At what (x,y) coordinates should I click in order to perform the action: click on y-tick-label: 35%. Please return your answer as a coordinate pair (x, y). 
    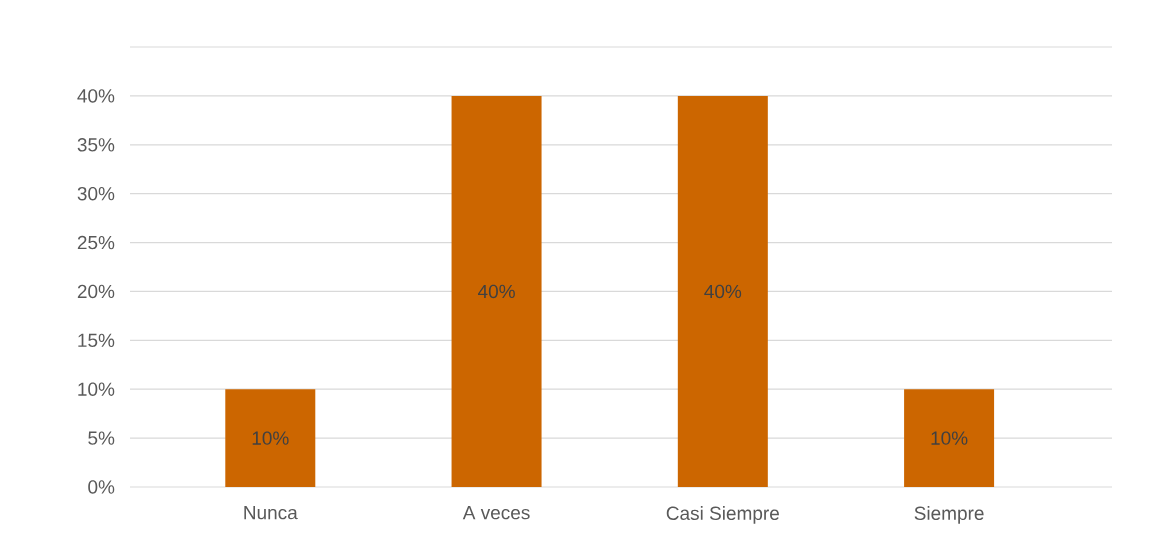
    Looking at the image, I should click on (96, 145).